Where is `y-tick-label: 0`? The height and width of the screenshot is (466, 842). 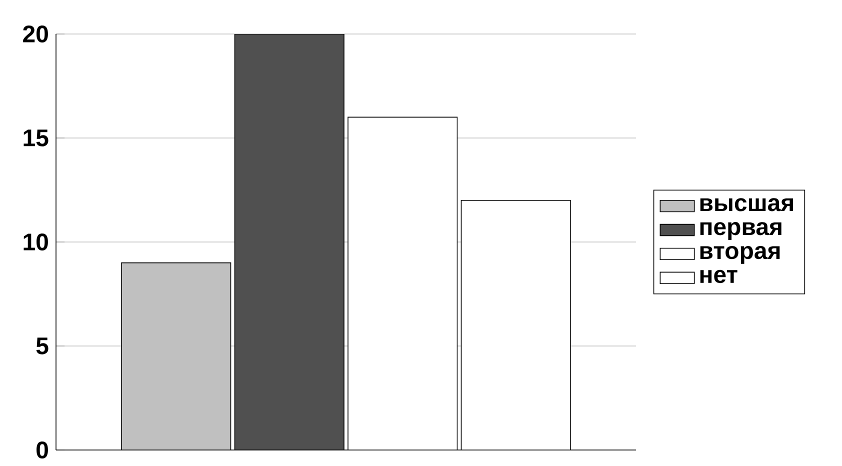 y-tick-label: 0 is located at coordinates (42, 449).